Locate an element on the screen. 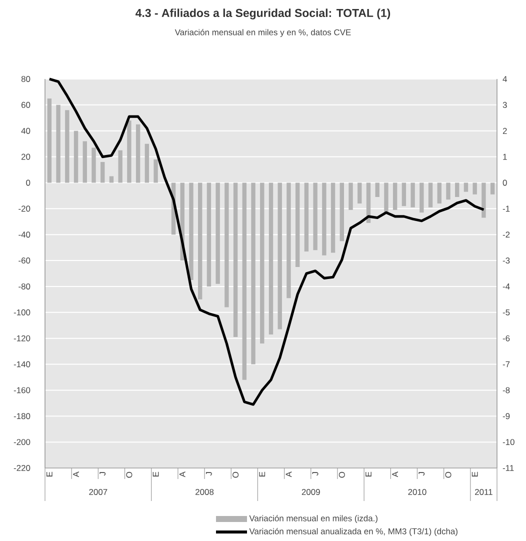 The image size is (526, 541). y2-tick-label: -6 is located at coordinates (506, 338).